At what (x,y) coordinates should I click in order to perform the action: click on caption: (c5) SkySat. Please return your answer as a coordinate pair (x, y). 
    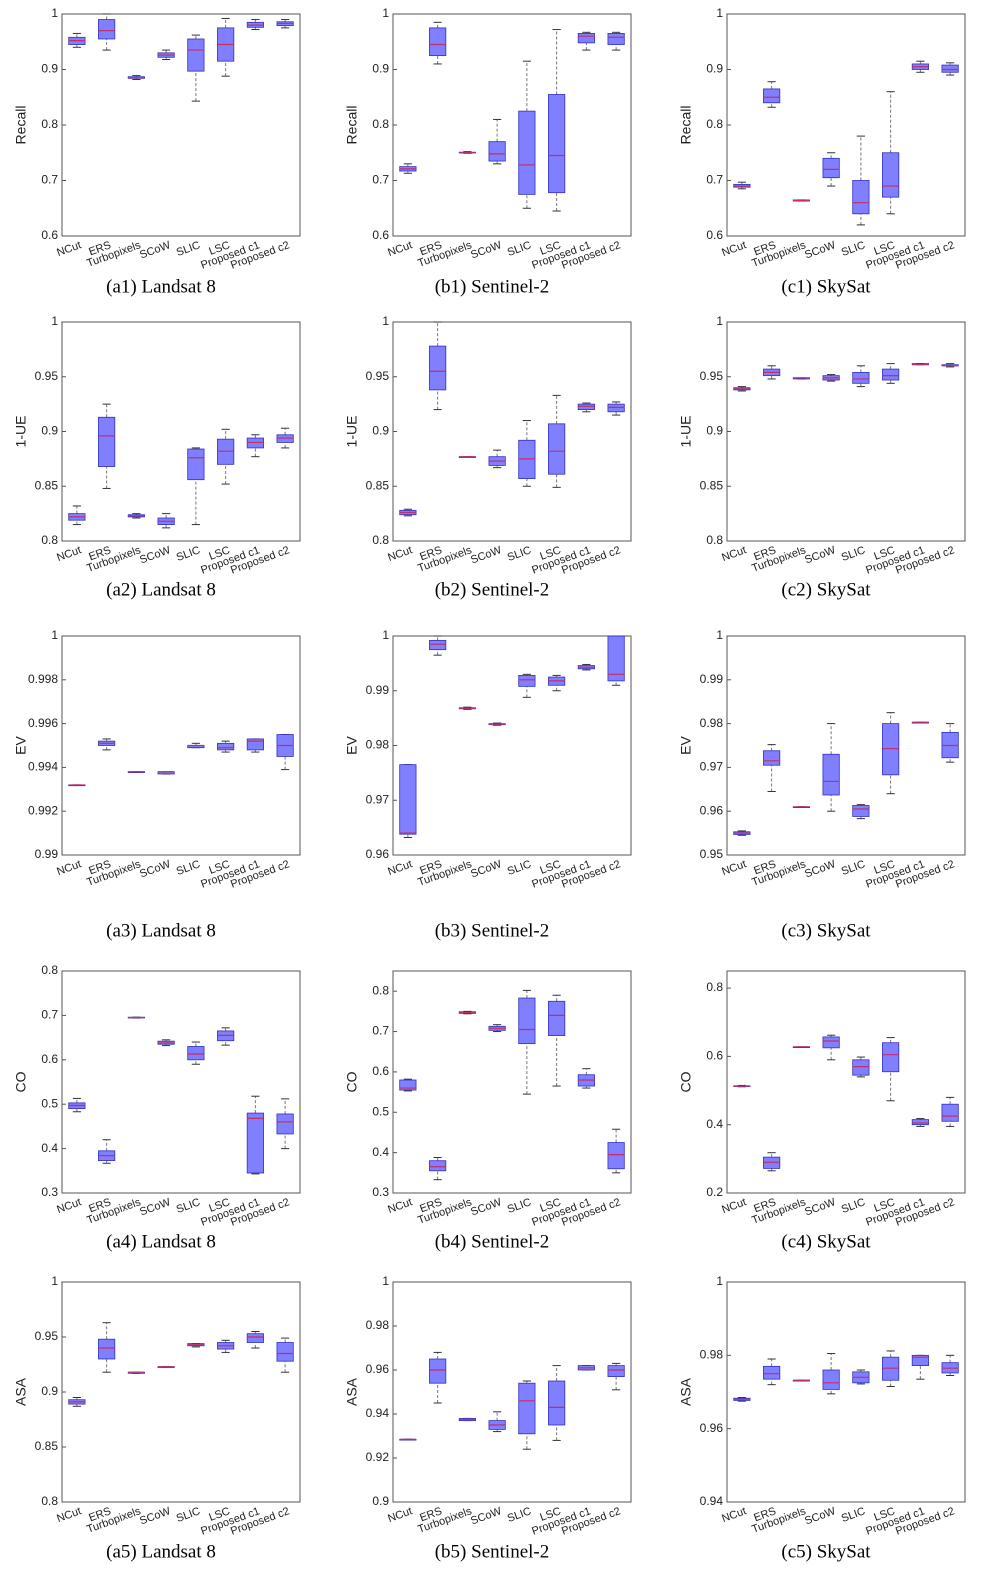
    Looking at the image, I should click on (826, 1551).